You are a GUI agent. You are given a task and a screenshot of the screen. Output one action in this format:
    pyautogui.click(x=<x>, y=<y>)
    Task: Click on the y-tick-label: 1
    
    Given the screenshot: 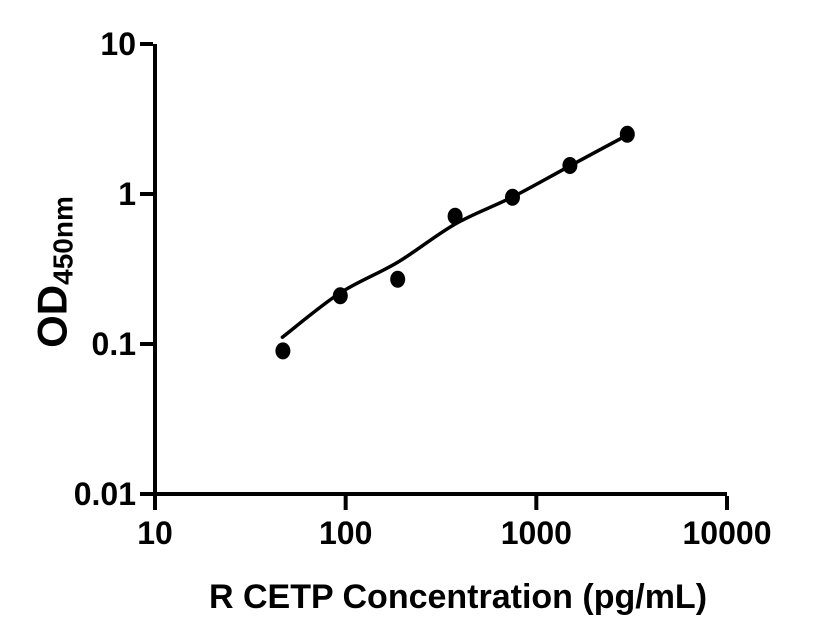 What is the action you would take?
    pyautogui.click(x=127, y=194)
    